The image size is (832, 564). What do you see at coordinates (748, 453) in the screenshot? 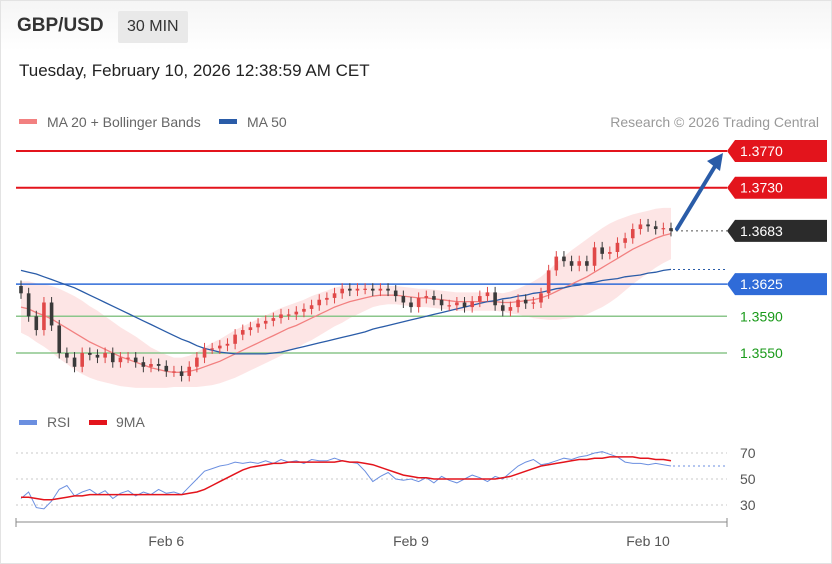
I see `rsi-tick-70: 70` at bounding box center [748, 453].